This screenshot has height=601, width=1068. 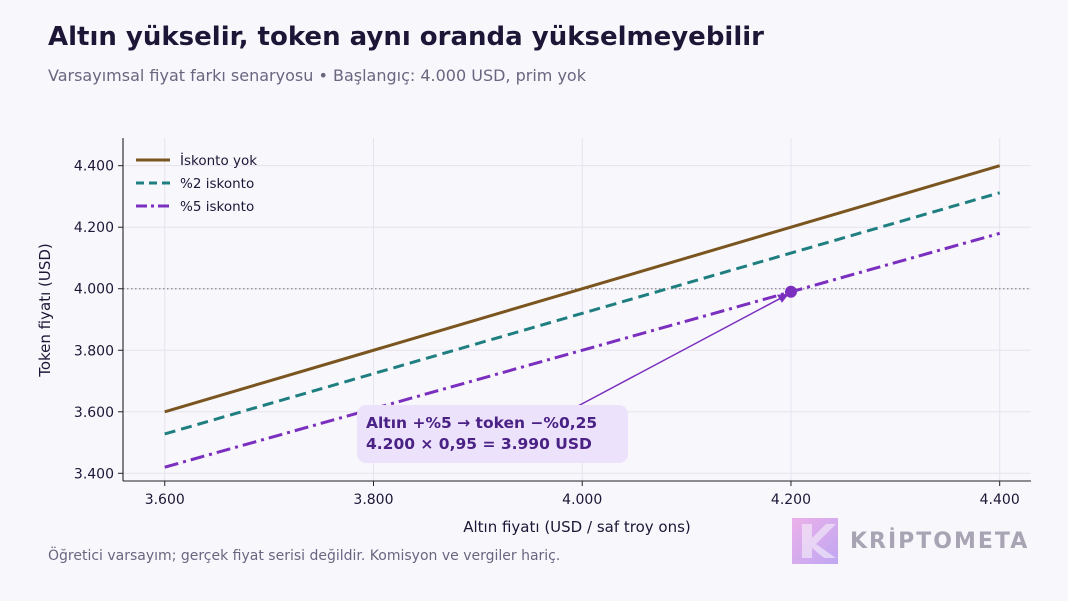 I want to click on y-tick-label: 4.000, so click(x=94, y=290).